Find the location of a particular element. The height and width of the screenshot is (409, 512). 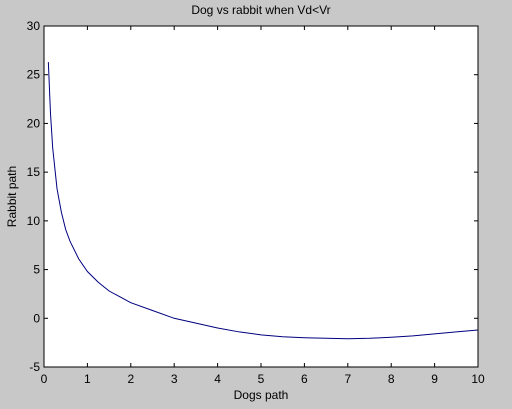

y-tick-label: -5 is located at coordinates (34, 367).